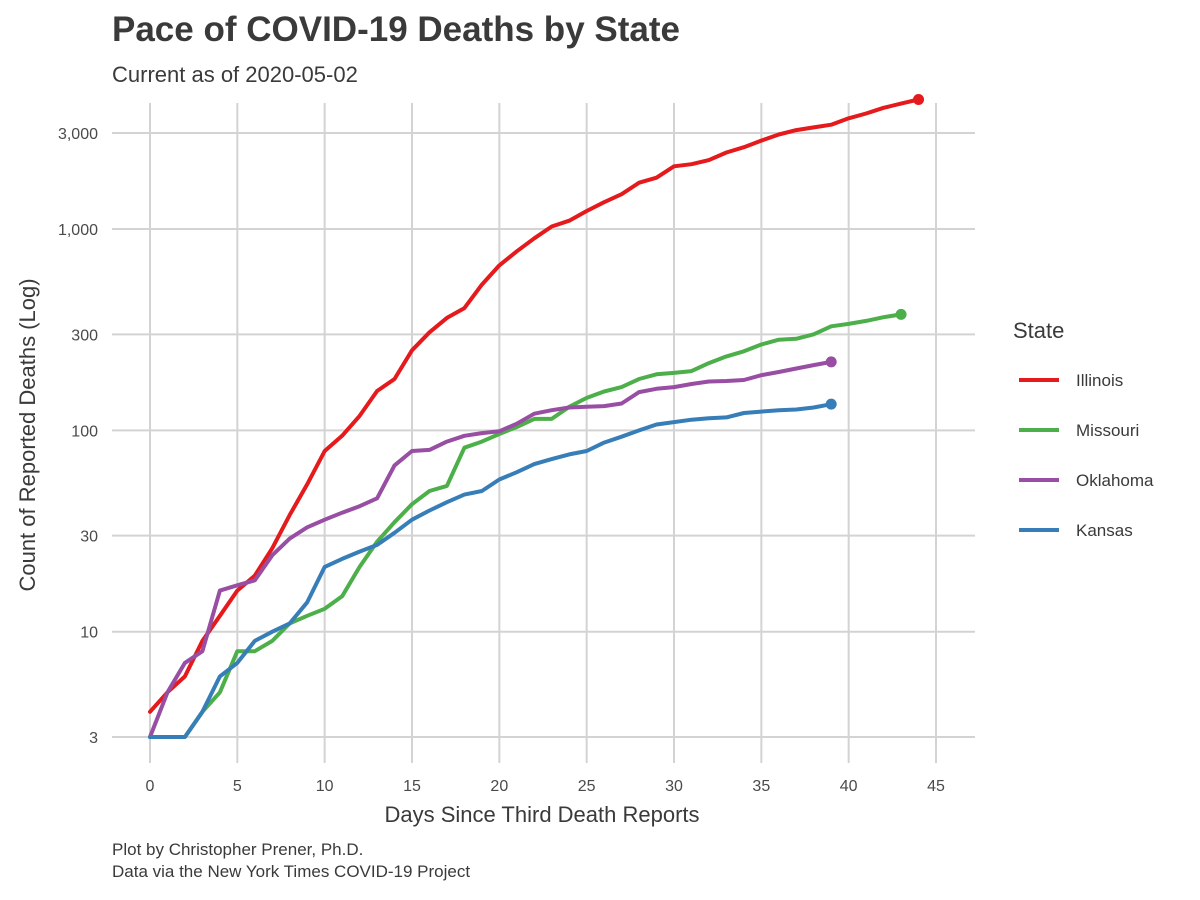 Image resolution: width=1200 pixels, height=900 pixels. What do you see at coordinates (674, 786) in the screenshot?
I see `x-tick-label: 30` at bounding box center [674, 786].